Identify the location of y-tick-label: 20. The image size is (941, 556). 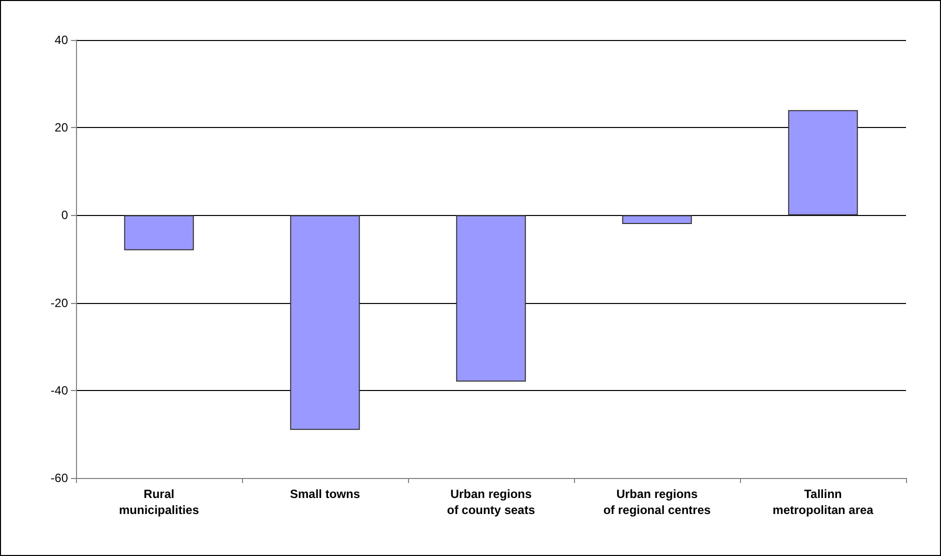
(61, 127).